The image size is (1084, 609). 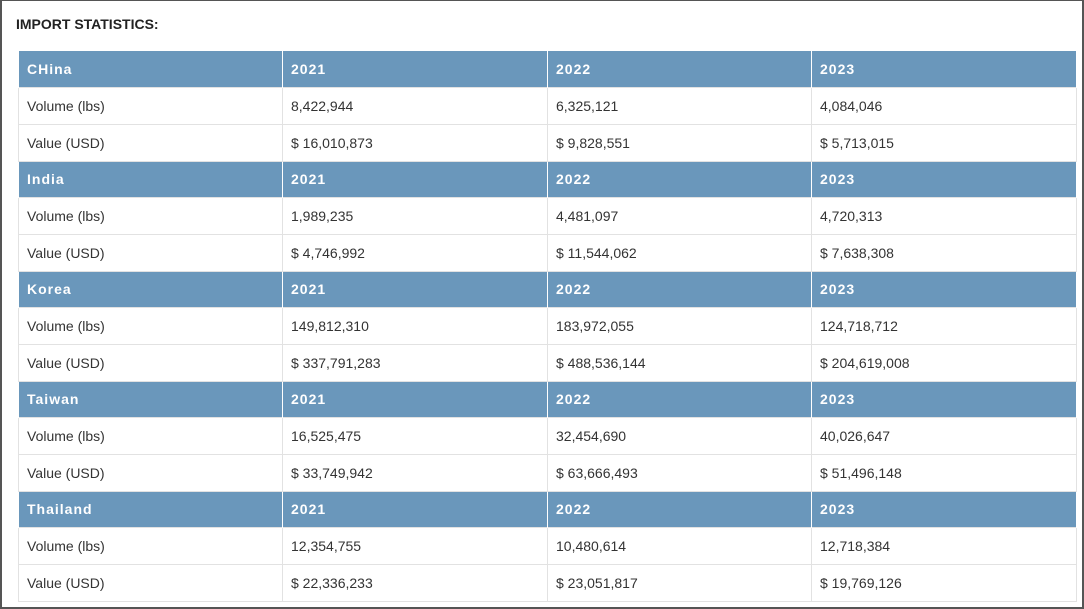 I want to click on cell-value: 32,454,690, so click(x=679, y=435).